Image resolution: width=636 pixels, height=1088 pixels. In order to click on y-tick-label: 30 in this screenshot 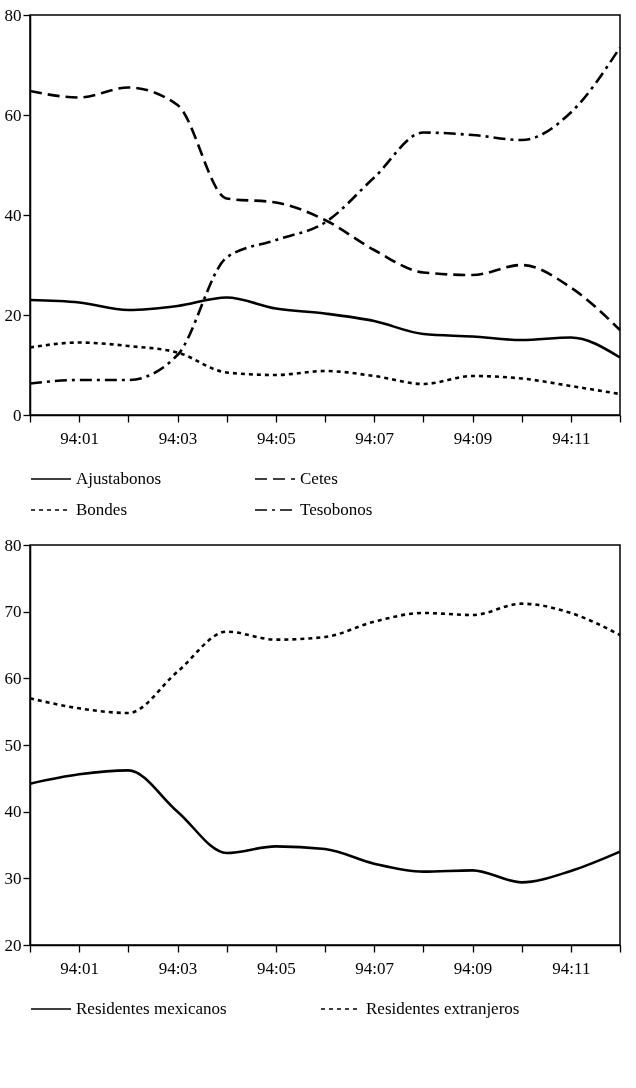, I will do `click(13, 878)`.